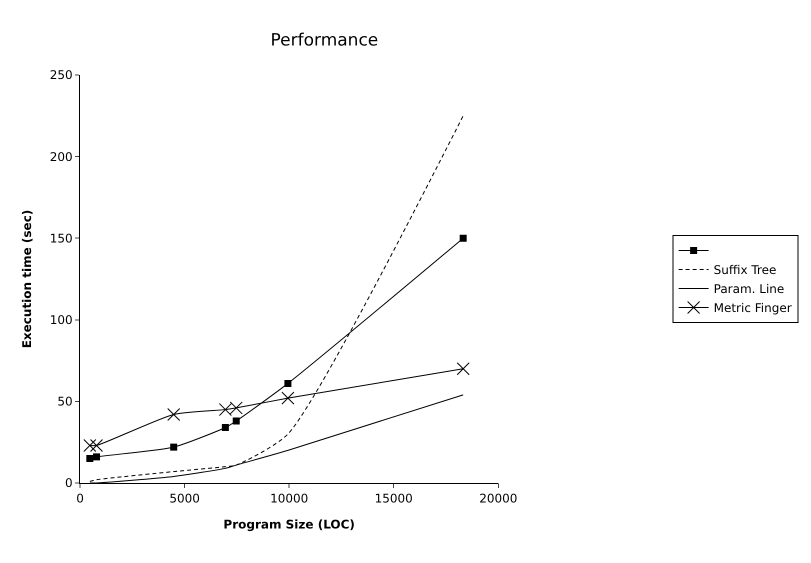 Image resolution: width=811 pixels, height=563 pixels. Describe the element at coordinates (61, 157) in the screenshot. I see `y-tick-label: 200` at that location.